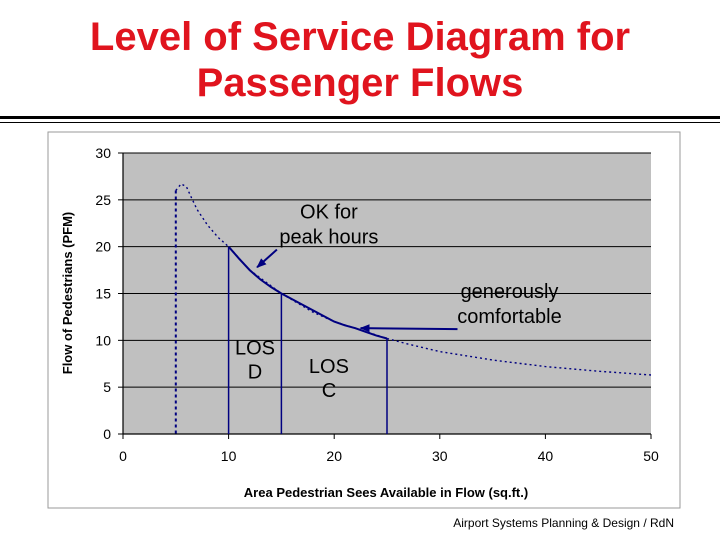 This screenshot has height=540, width=720. Describe the element at coordinates (103, 340) in the screenshot. I see `y-tick-label: 10` at that location.